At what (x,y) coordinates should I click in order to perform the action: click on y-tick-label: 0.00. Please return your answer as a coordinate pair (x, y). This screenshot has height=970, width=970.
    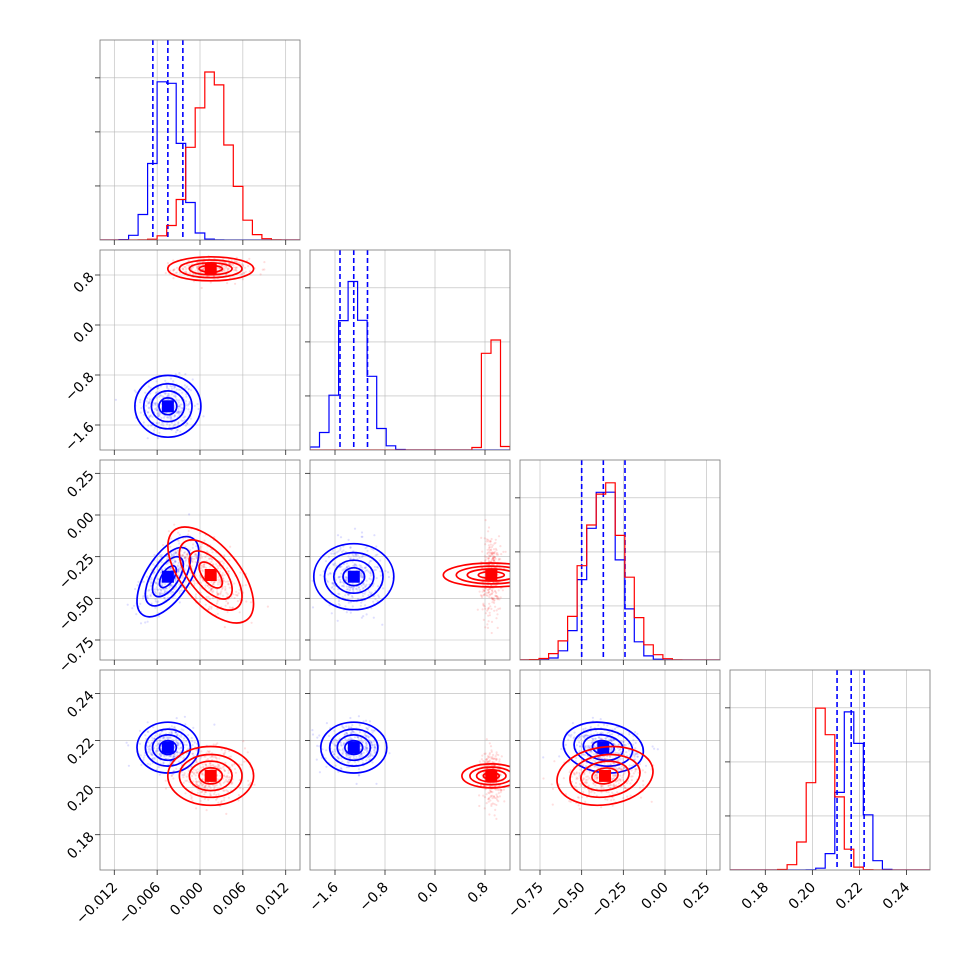
    Looking at the image, I should click on (80, 525).